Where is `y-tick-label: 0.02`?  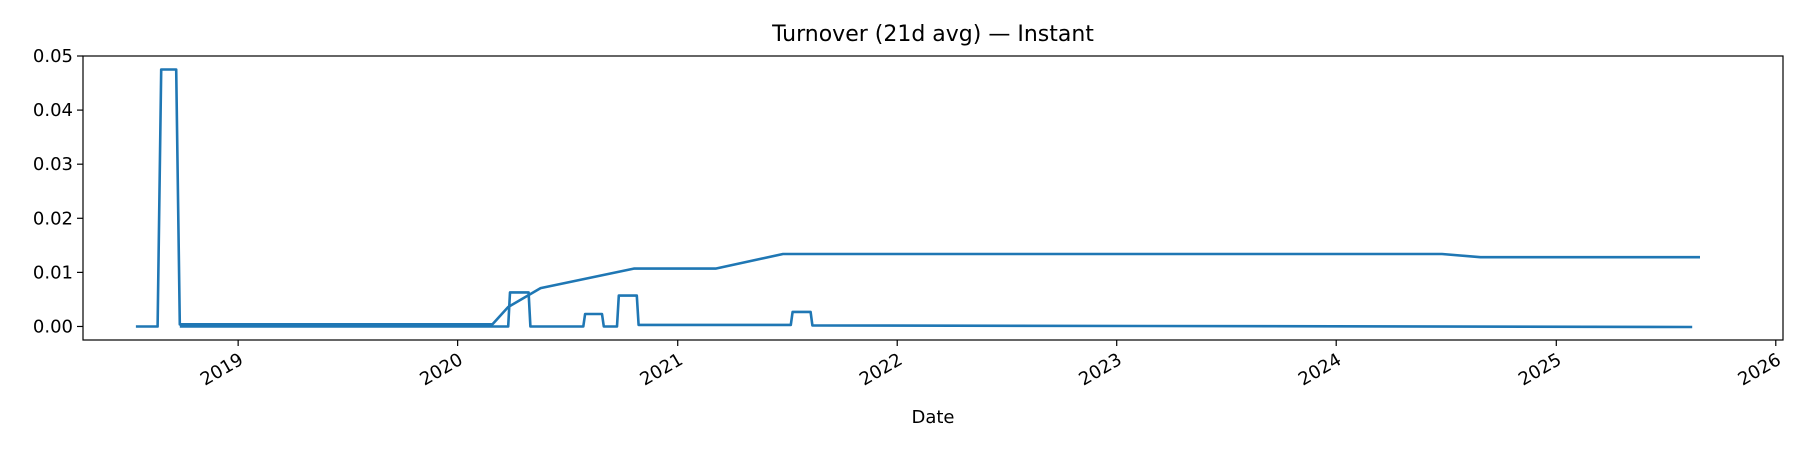 y-tick-label: 0.02 is located at coordinates (53, 218).